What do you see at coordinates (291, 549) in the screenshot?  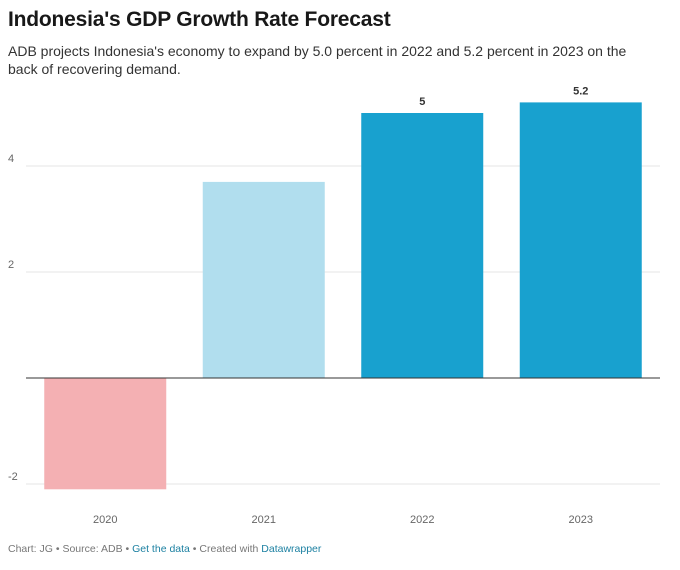 I see `datawrapper-link: Datawrapper` at bounding box center [291, 549].